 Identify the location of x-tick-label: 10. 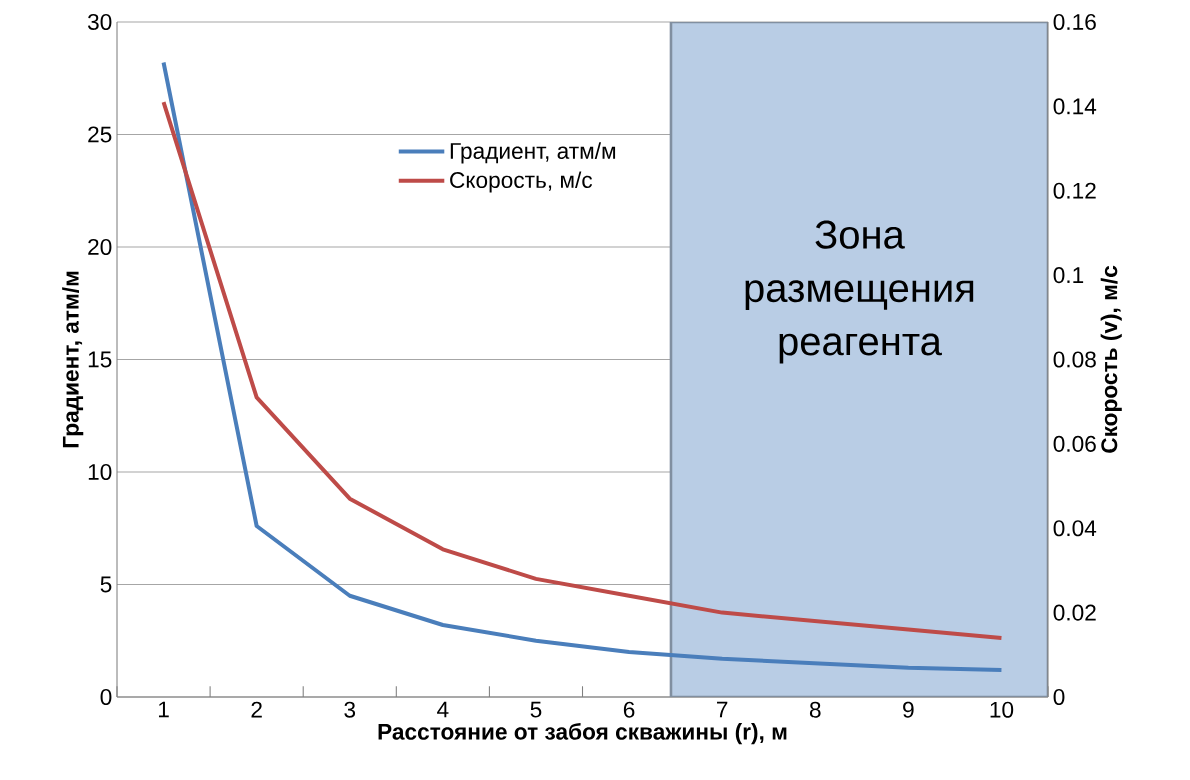
(1002, 709).